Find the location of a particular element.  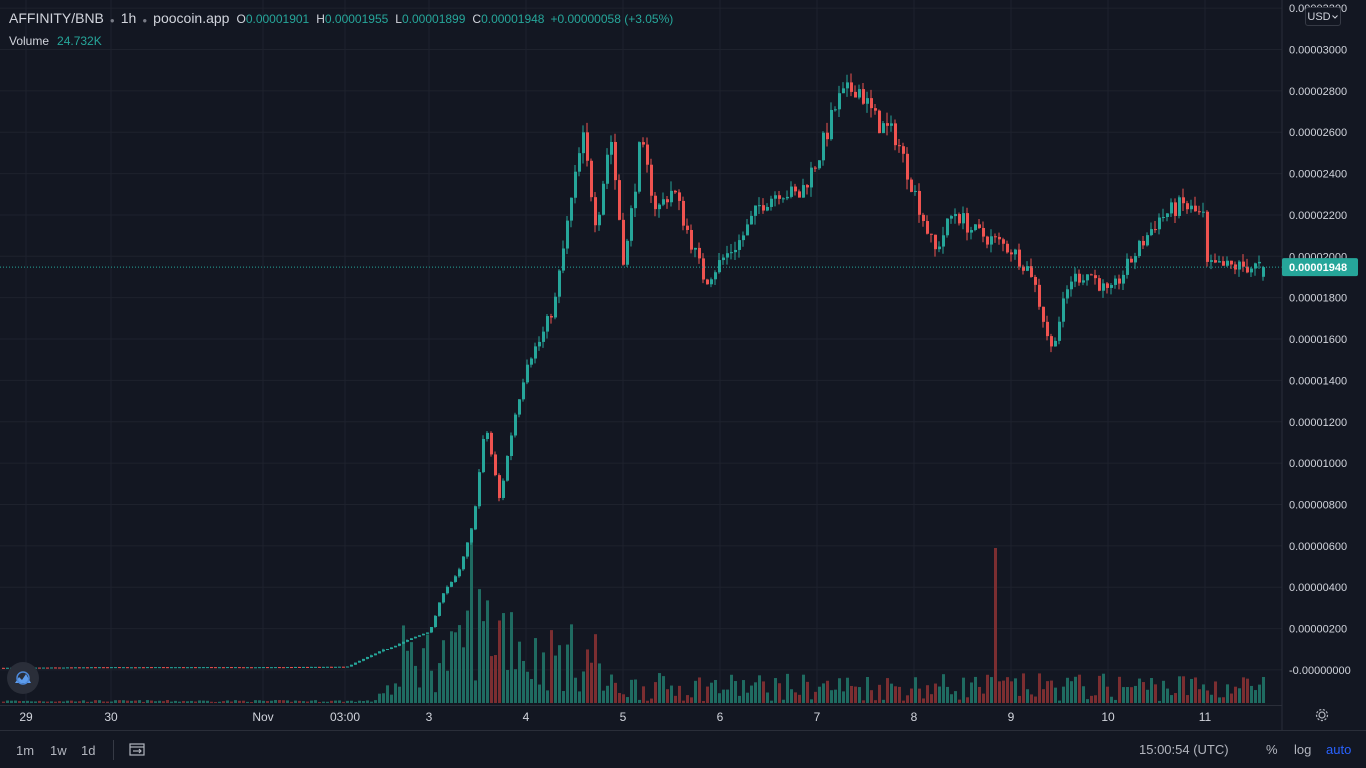

utc-clock: 15:00:54 (UTC) is located at coordinates (1184, 749).